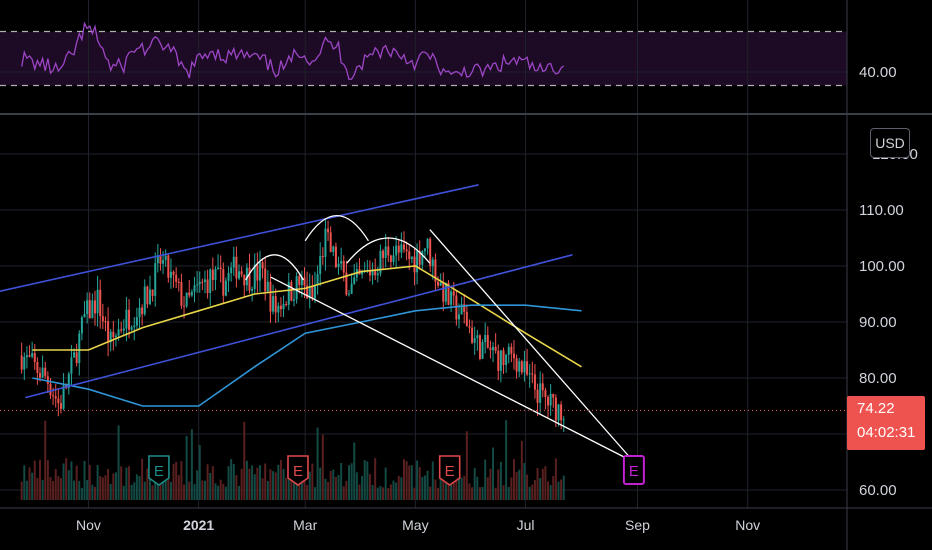 The image size is (932, 550). I want to click on earnings-marker-0: E, so click(159, 470).